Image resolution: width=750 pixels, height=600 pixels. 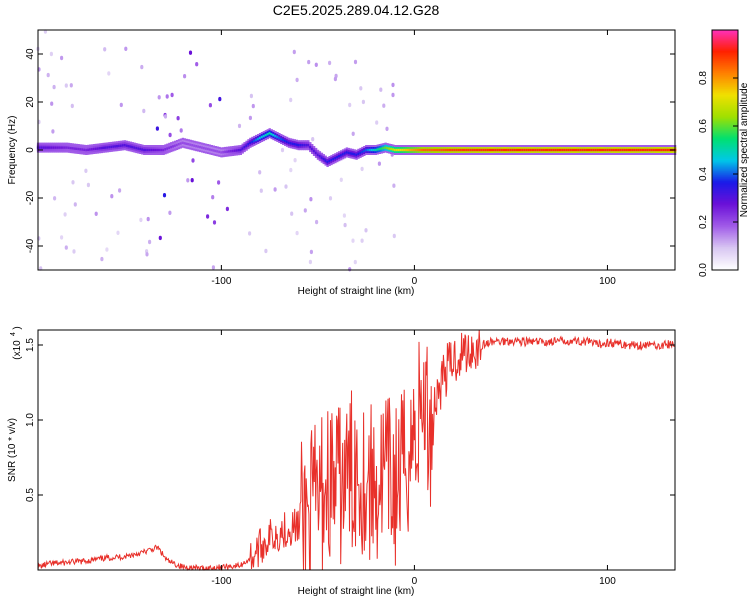 I want to click on snr-multiplier-close: ), so click(x=17, y=327).